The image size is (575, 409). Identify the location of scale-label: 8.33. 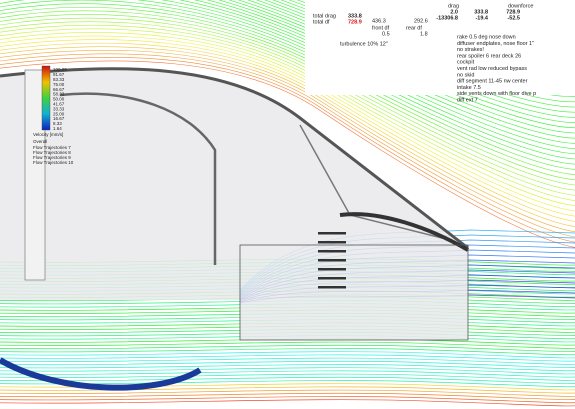
(57, 123).